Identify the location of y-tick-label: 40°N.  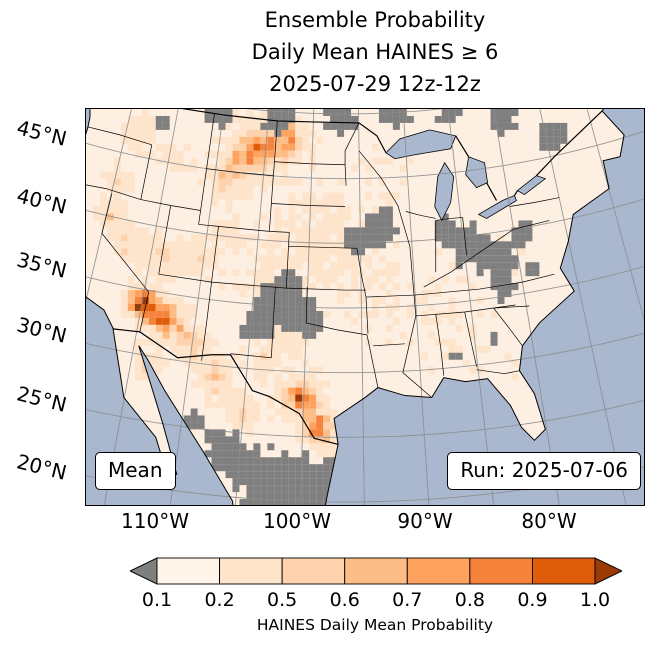
(42, 201).